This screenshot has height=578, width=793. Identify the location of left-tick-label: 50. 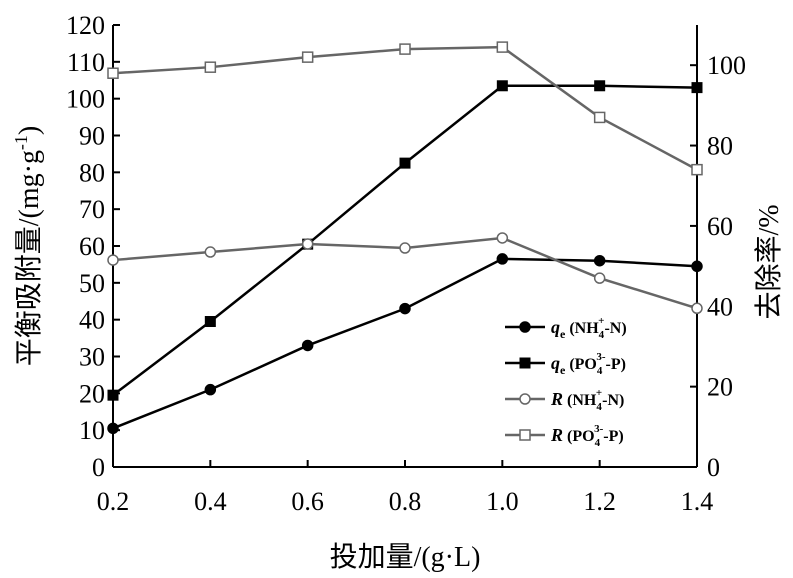
(92, 283).